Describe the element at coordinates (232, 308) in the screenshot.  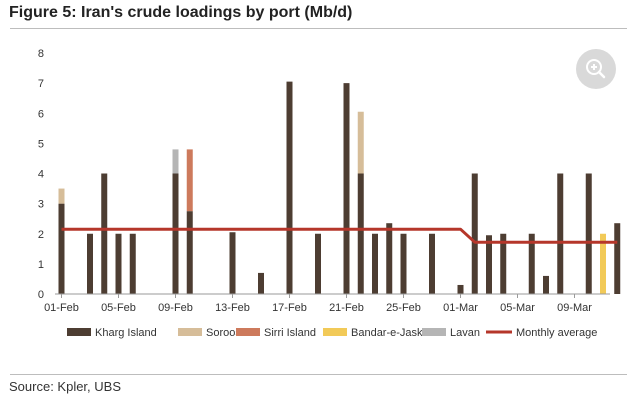
I see `x-tick-label: 13-Feb` at that location.